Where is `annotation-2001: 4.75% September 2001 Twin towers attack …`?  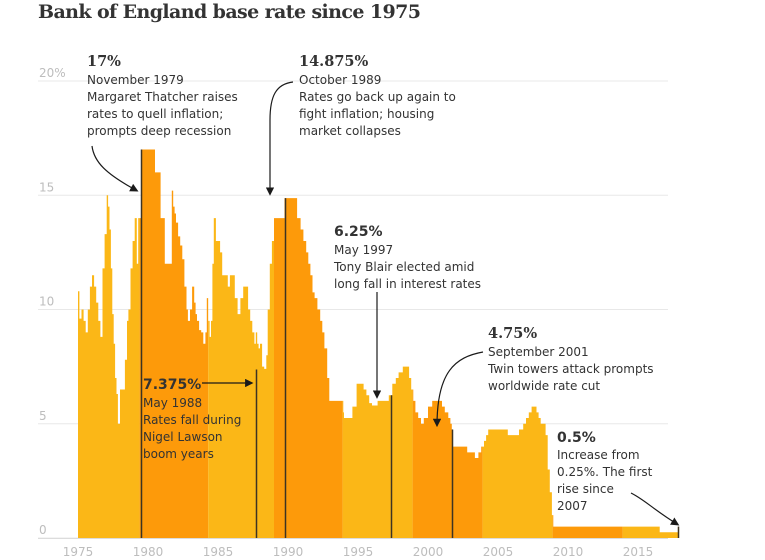
annotation-2001: 4.75% September 2001 Twin towers attack … is located at coordinates (571, 360).